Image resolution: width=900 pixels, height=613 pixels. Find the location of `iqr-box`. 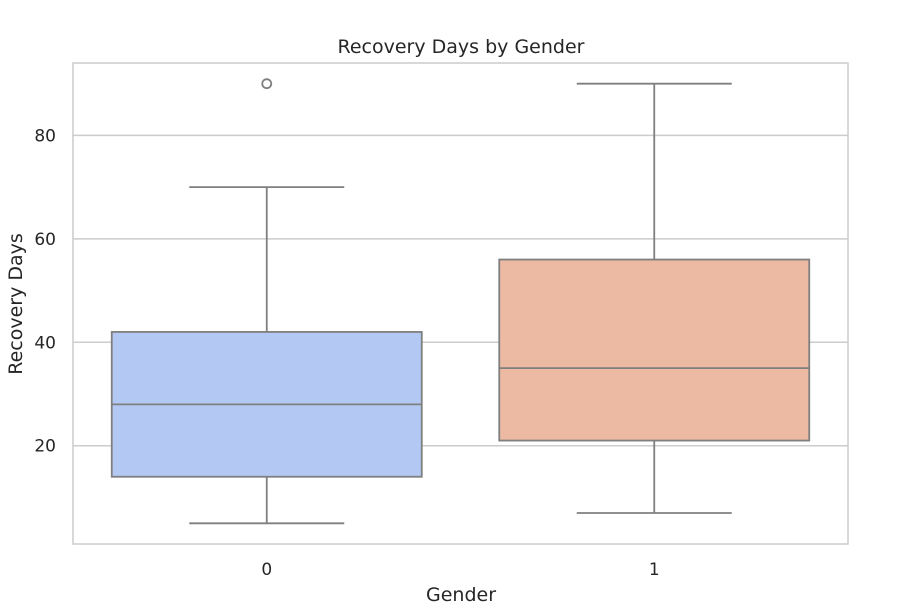

iqr-box is located at coordinates (654, 350).